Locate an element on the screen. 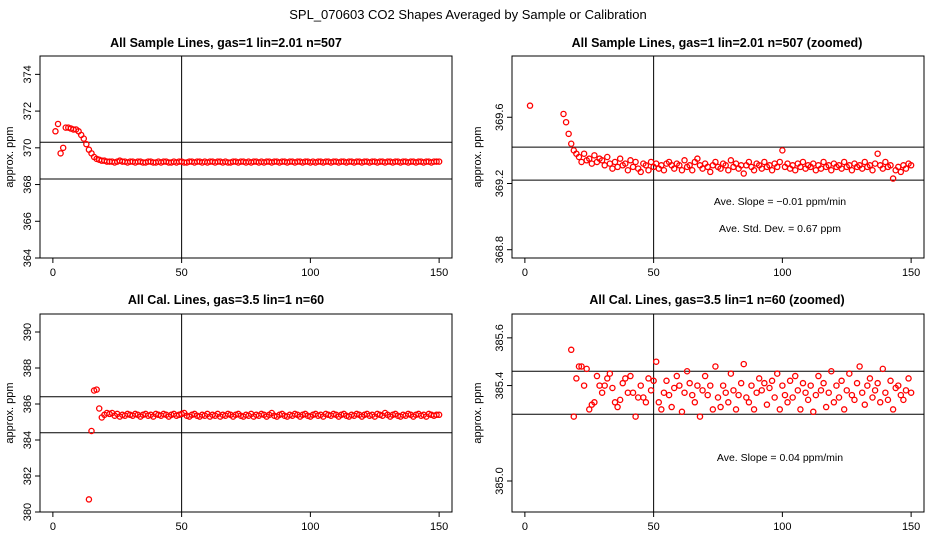  panel-4-points is located at coordinates (741, 383).